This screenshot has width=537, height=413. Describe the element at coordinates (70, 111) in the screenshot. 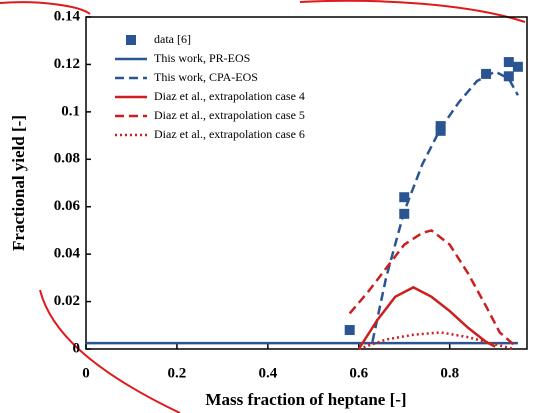

I see `y-tick-label: 0.1` at that location.